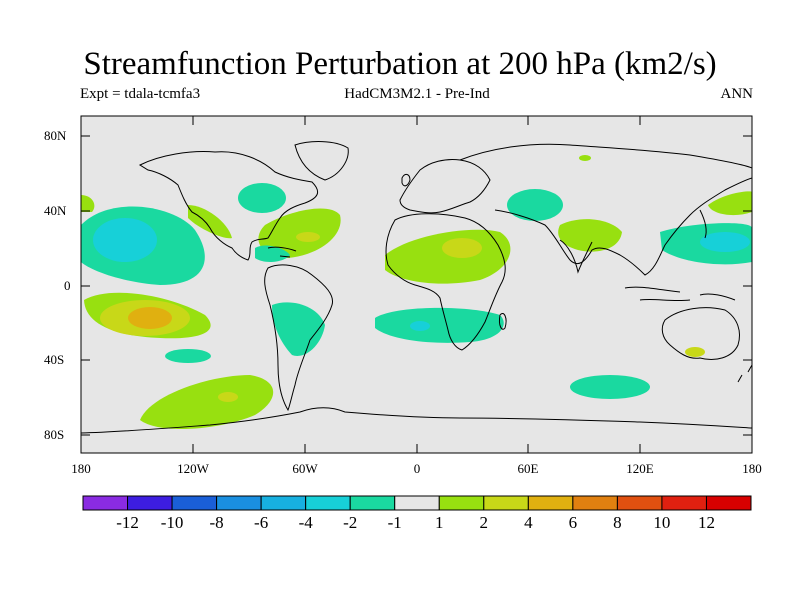  I want to click on contour-neg-npacific-core, so click(125, 240).